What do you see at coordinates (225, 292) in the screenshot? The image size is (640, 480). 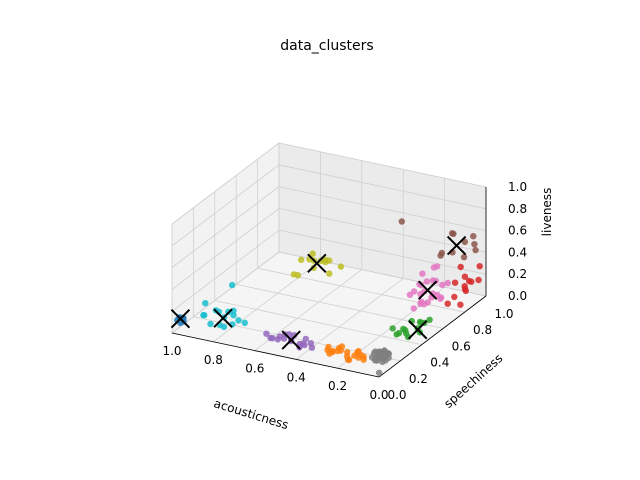 I see `grid-x-floor` at bounding box center [225, 292].